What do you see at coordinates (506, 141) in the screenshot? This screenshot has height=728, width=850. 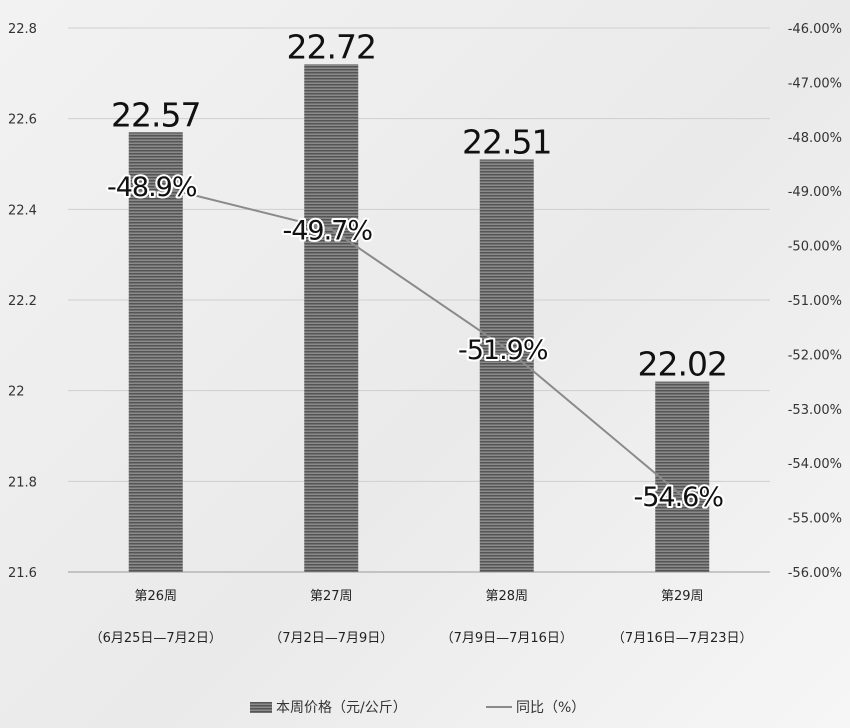 I see `bar-value-label: 22.51` at bounding box center [506, 141].